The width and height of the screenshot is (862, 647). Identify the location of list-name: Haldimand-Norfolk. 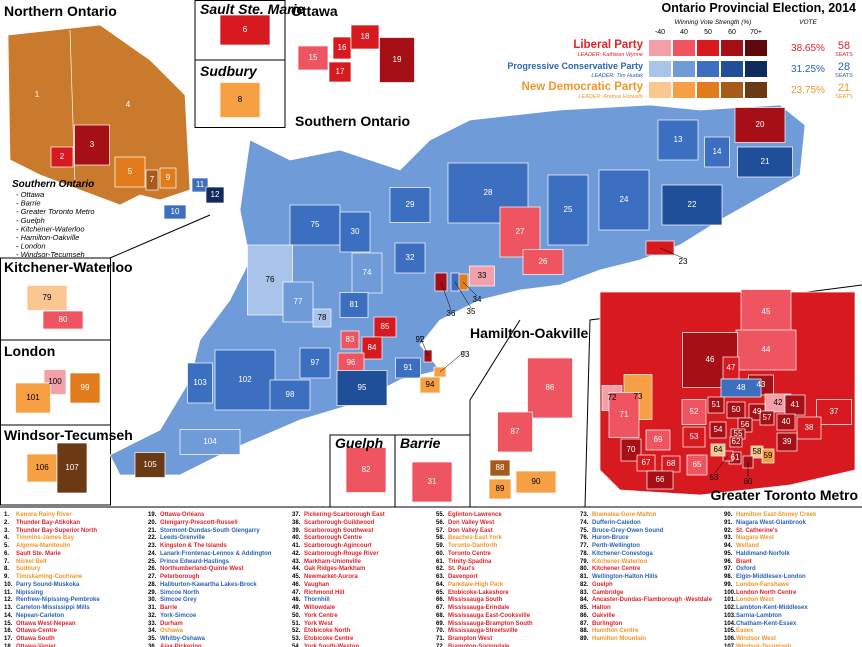
(763, 553).